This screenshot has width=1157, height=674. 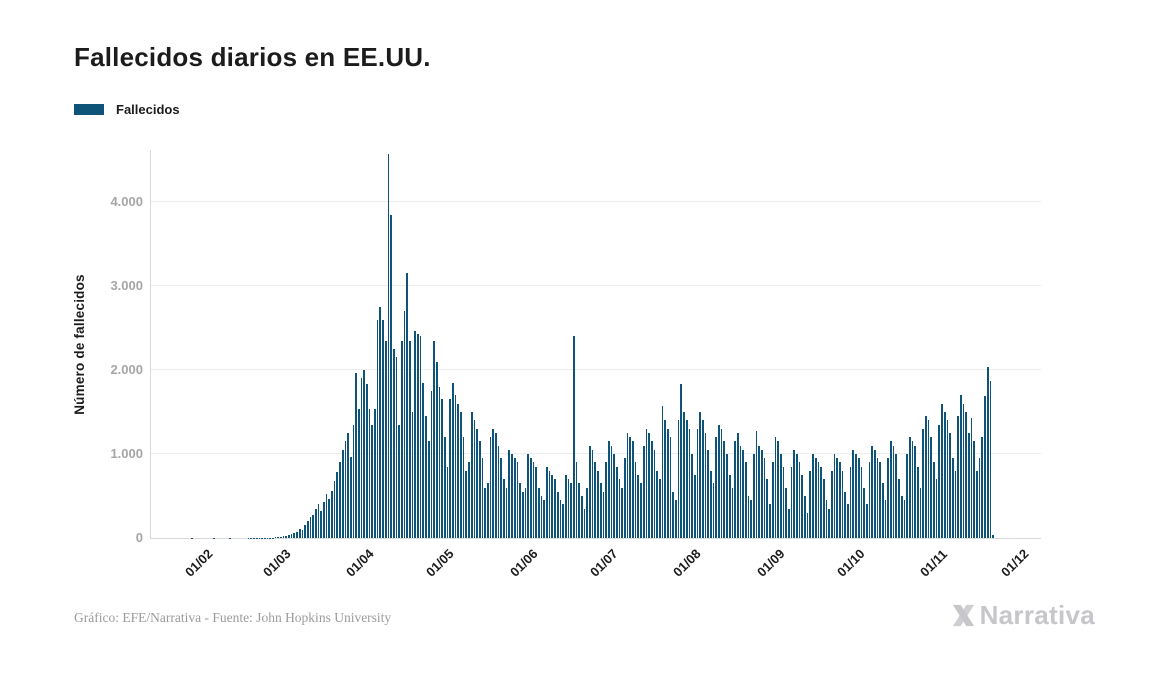 I want to click on y-tick-label: 1.000, so click(x=126, y=453).